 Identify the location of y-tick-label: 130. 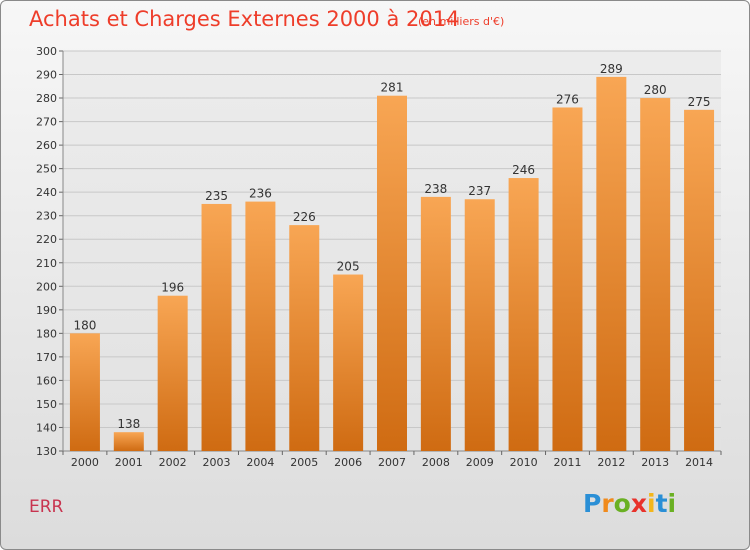
(46, 451).